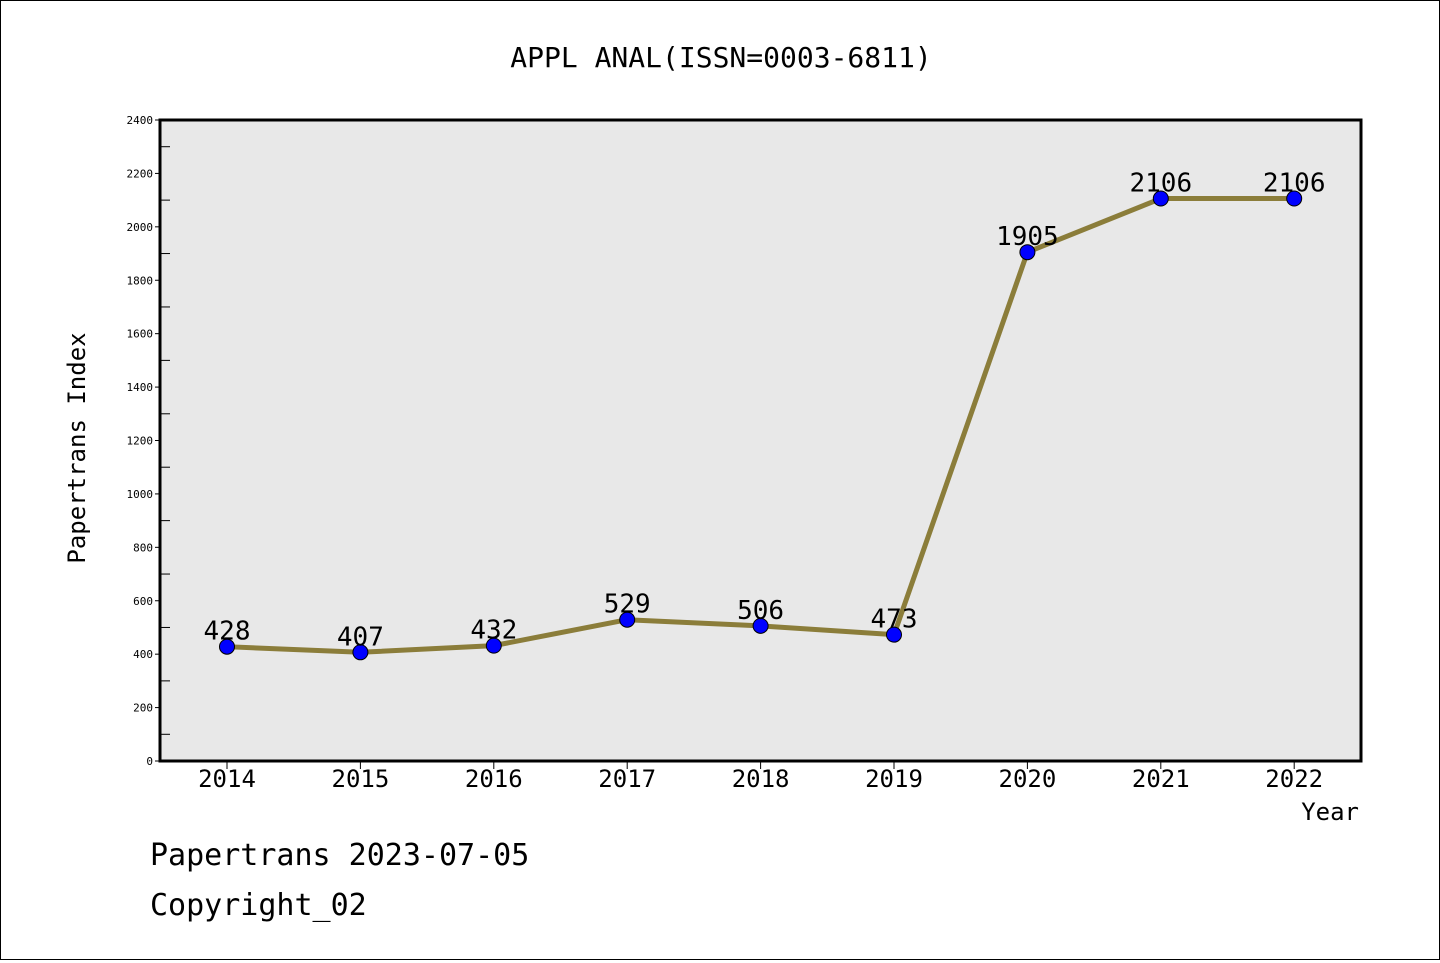 The width and height of the screenshot is (1440, 963). I want to click on footer-copyright: Copyright_02, so click(258, 905).